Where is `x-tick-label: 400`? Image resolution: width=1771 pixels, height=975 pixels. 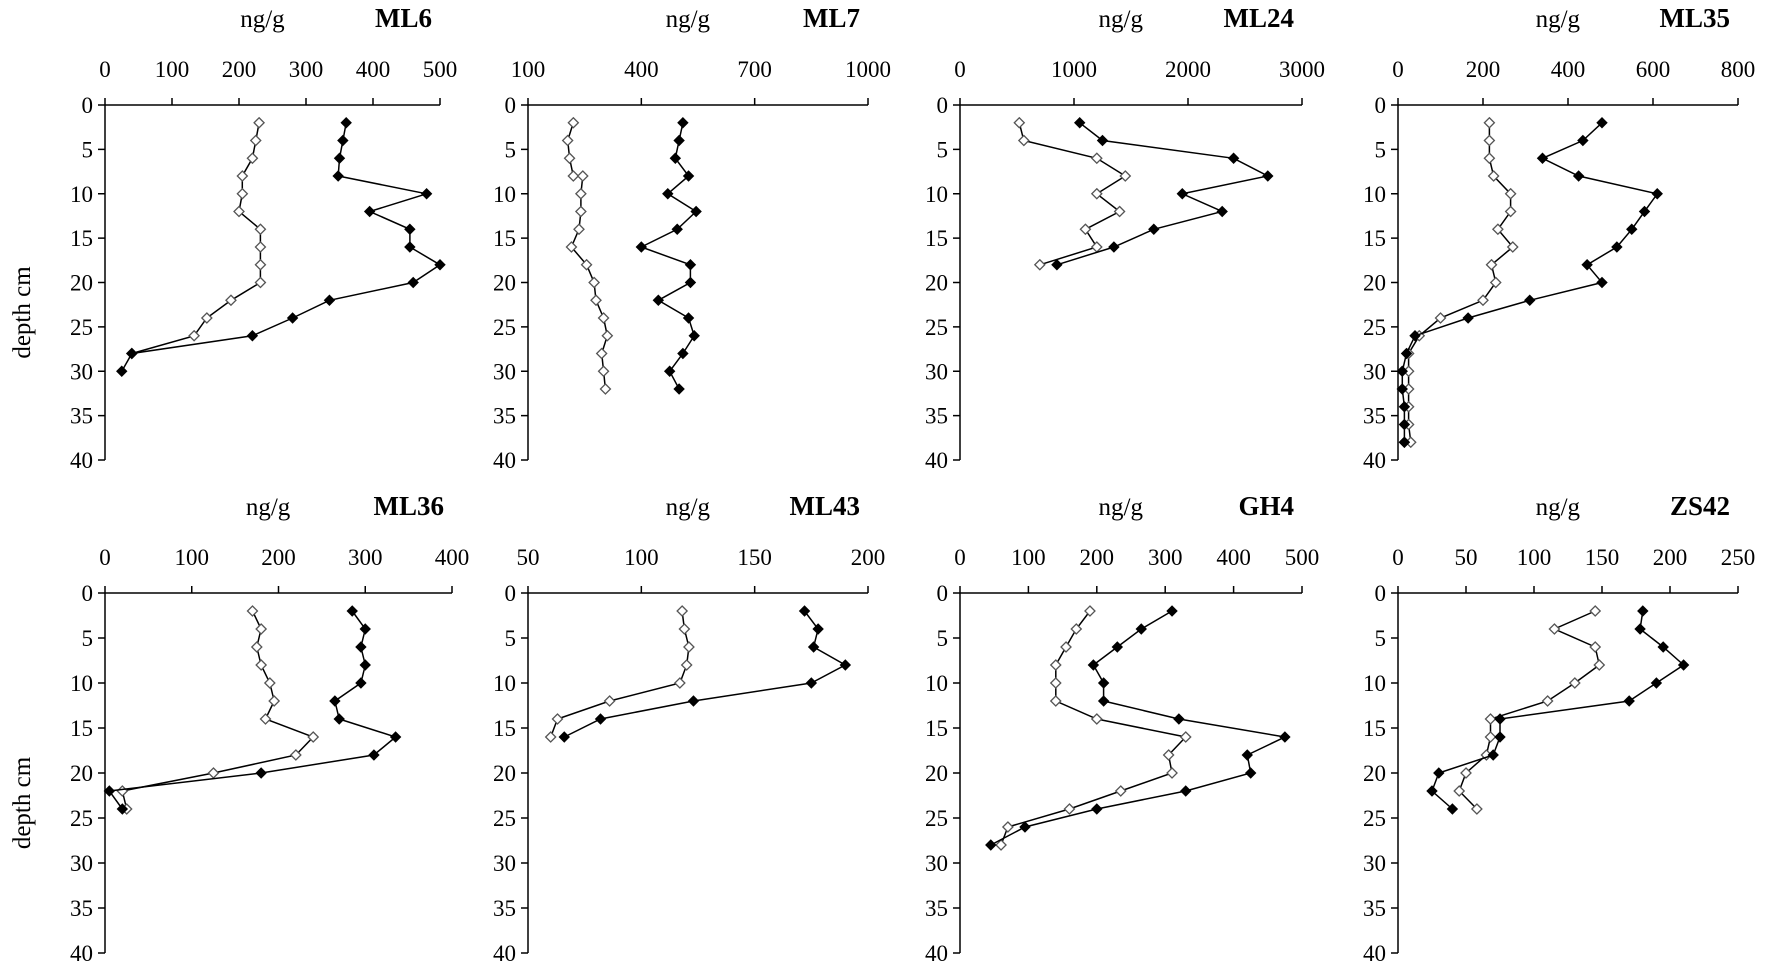
x-tick-label: 400 is located at coordinates (1233, 557).